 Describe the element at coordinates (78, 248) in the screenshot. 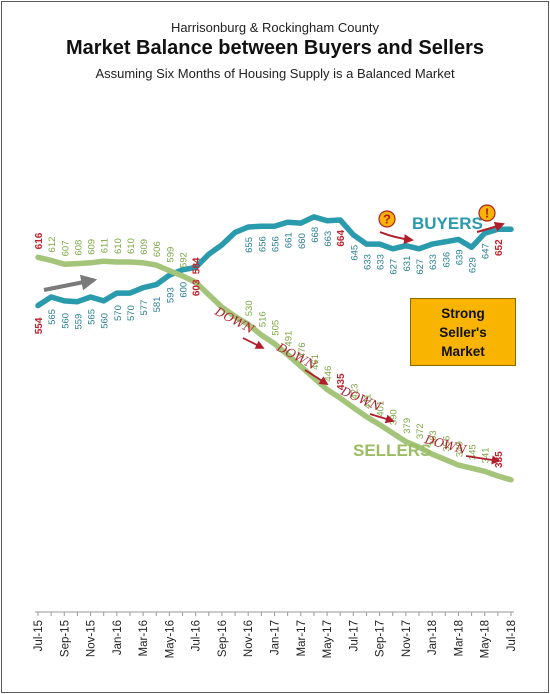

I see `sellers-data-label: 608` at that location.